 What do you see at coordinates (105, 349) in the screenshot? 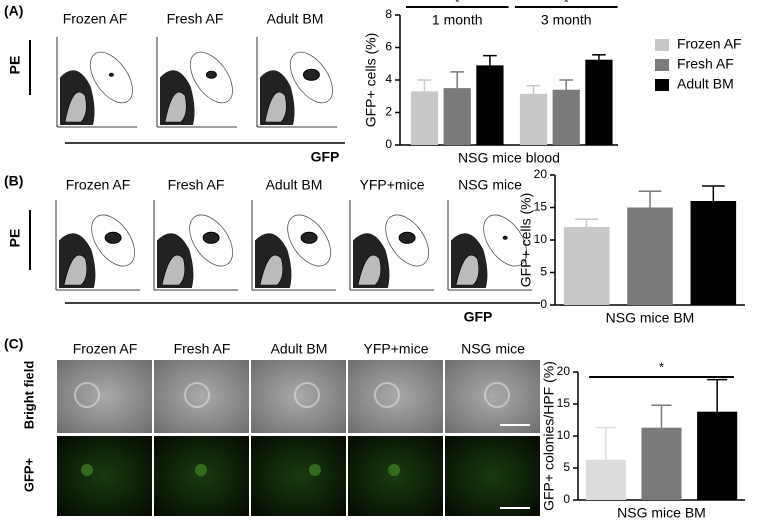
I see `column-label: Frozen AF` at bounding box center [105, 349].